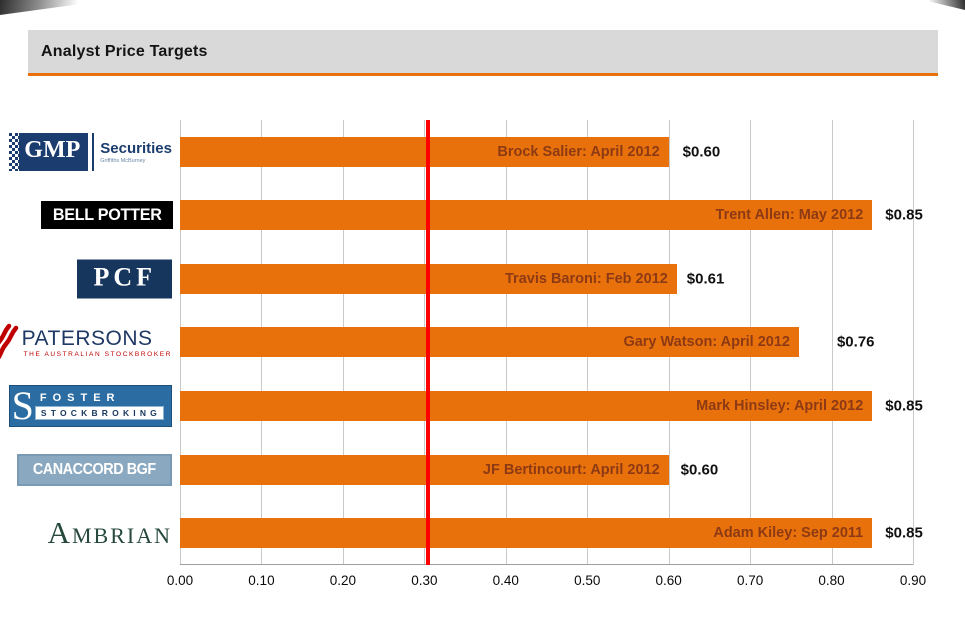 Image resolution: width=965 pixels, height=617 pixels. I want to click on chart-row: Gary Watson: April 2012 $0.76, so click(546, 343).